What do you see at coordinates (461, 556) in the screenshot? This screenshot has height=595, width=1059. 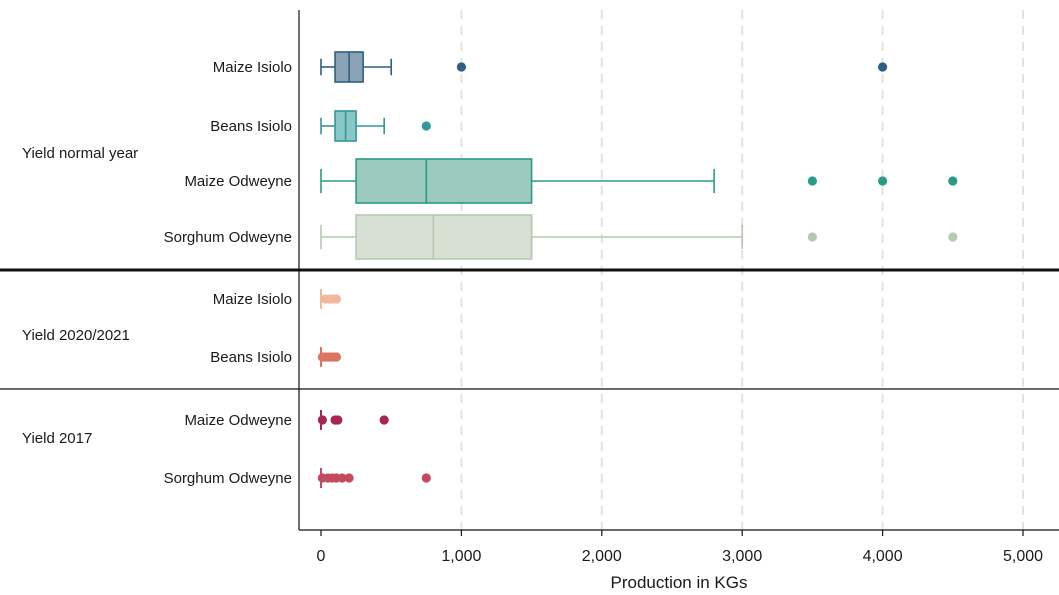 I see `x-tick-label: 1,000` at bounding box center [461, 556].